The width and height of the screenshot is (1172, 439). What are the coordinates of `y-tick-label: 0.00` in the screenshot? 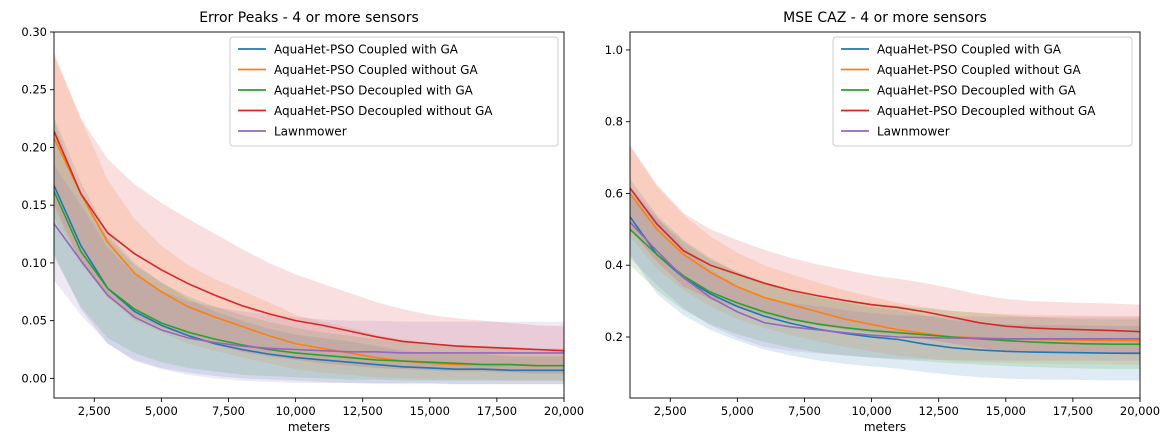 It's located at (34, 378).